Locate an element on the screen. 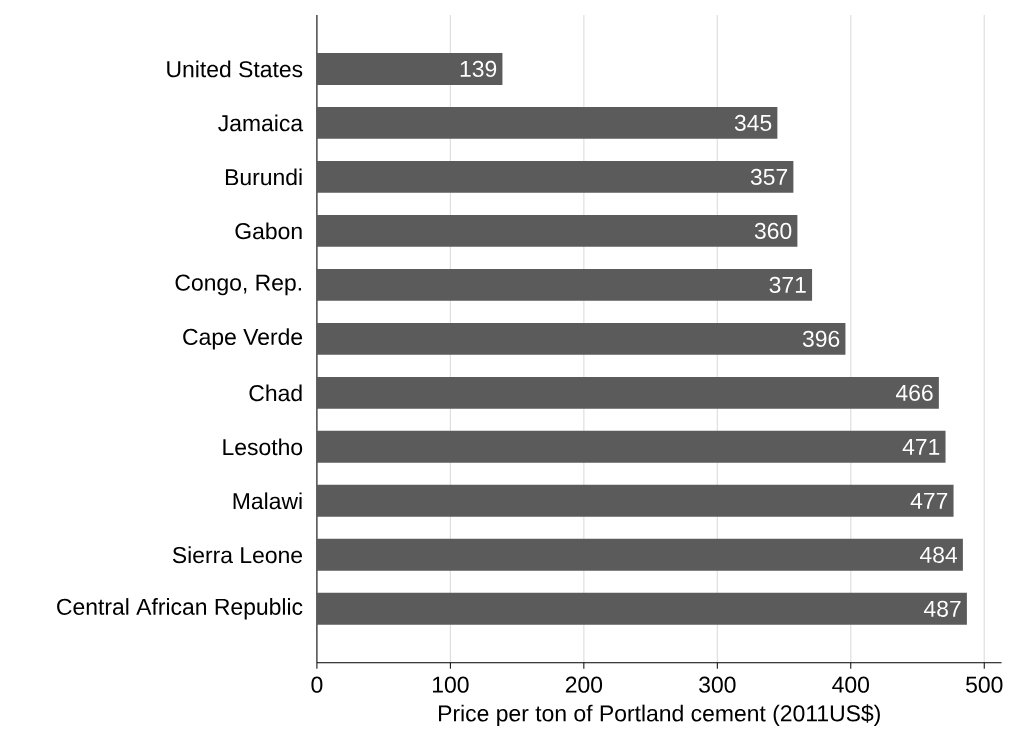  data-label: 484 is located at coordinates (938, 554).